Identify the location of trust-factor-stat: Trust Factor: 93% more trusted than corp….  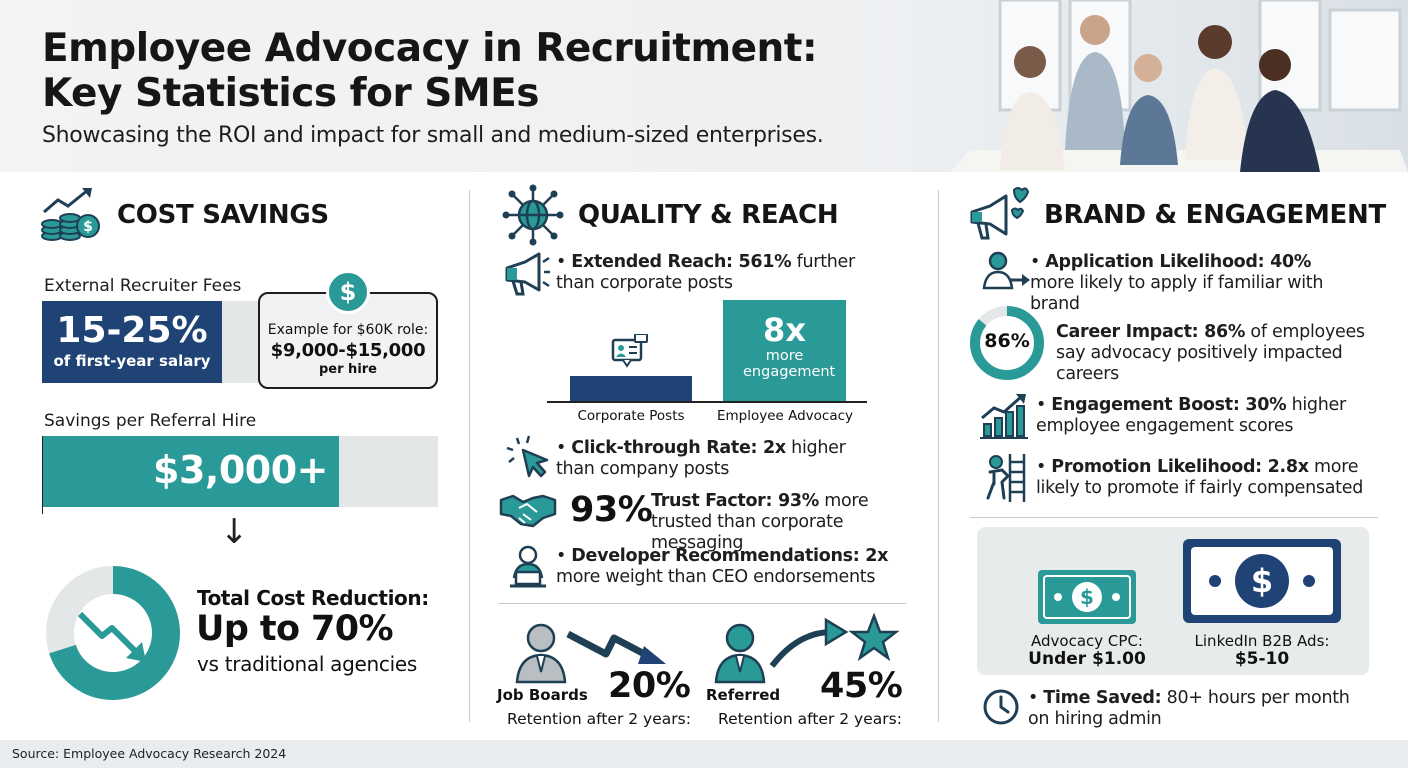
(760, 522).